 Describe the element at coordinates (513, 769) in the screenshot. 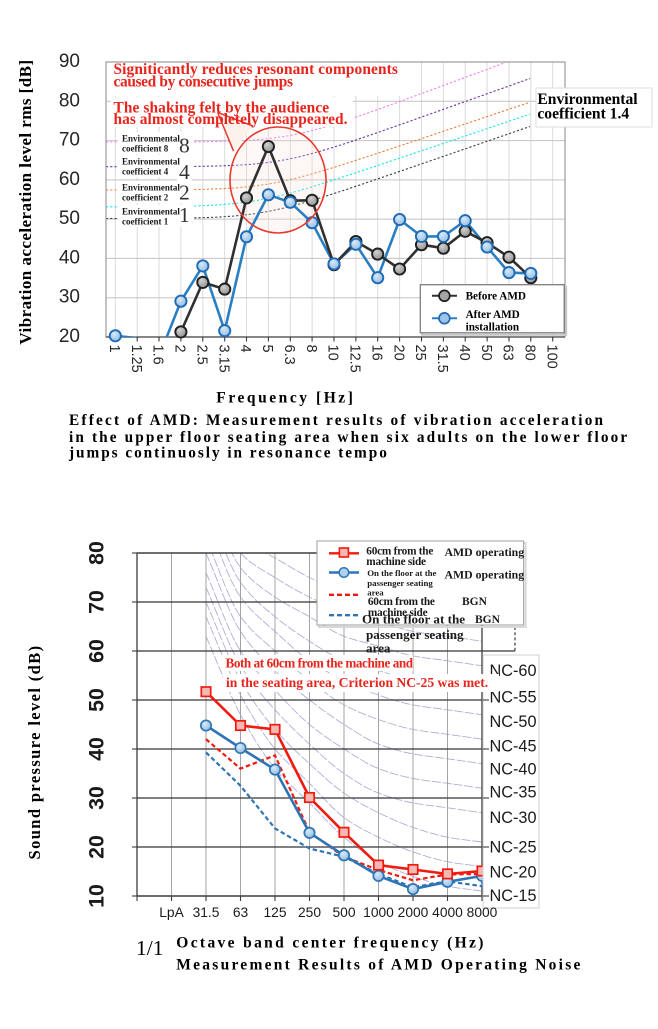

I see `svg-text: NC-40` at that location.